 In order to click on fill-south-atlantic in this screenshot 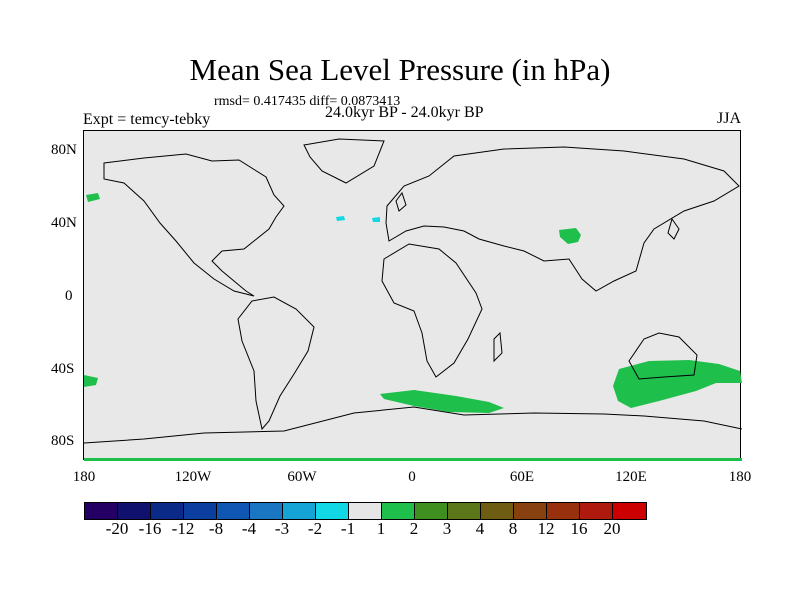, I will do `click(442, 401)`.